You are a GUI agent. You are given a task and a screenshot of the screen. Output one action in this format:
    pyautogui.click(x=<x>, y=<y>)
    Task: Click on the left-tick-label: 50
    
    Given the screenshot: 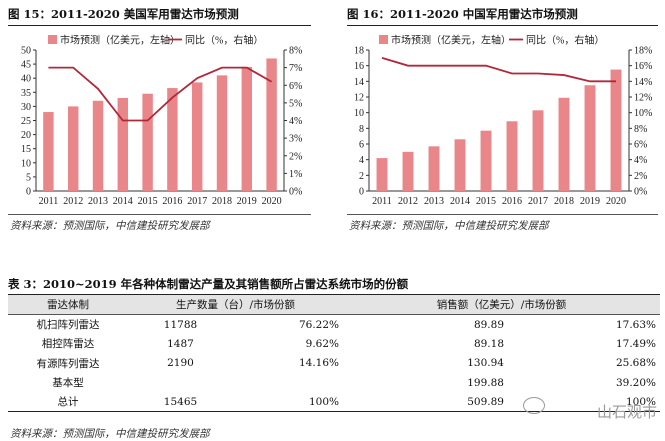 What is the action you would take?
    pyautogui.click(x=26, y=51)
    